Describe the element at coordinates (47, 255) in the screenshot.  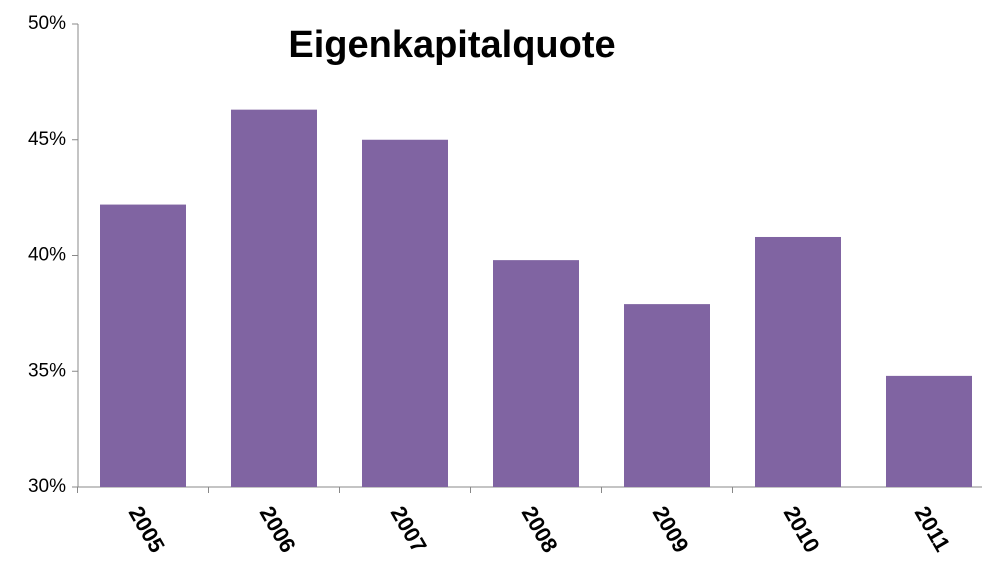
I see `y-tick-label: 40%` at that location.